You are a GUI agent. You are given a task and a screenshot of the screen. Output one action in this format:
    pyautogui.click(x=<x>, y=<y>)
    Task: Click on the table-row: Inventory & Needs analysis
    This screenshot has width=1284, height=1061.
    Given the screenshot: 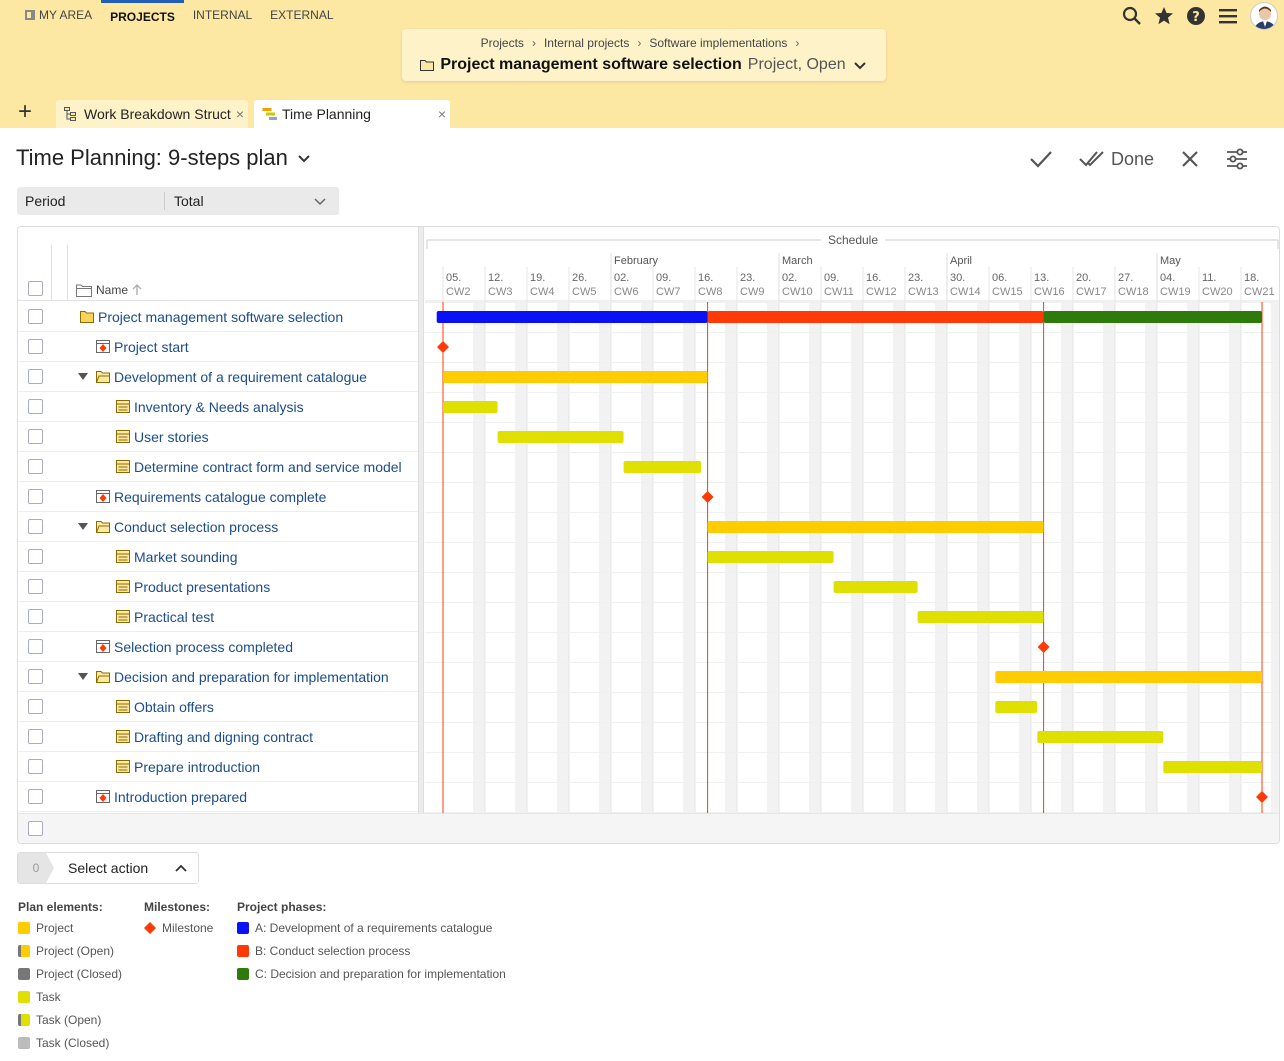 What is the action you would take?
    pyautogui.click(x=218, y=407)
    